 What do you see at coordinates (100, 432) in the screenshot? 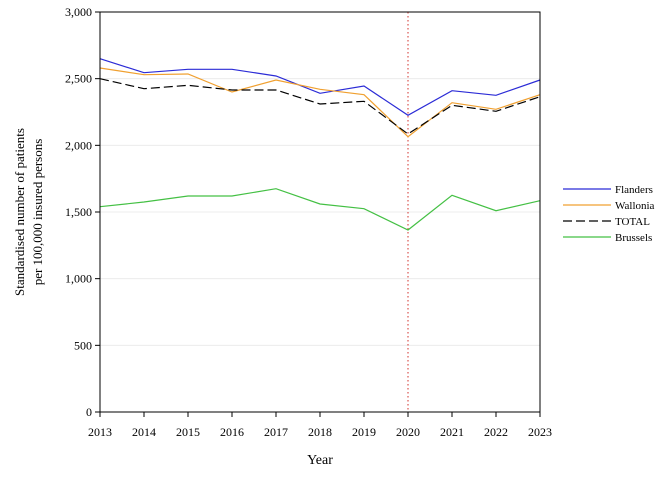
I see `x-tick-label: 2013` at bounding box center [100, 432].